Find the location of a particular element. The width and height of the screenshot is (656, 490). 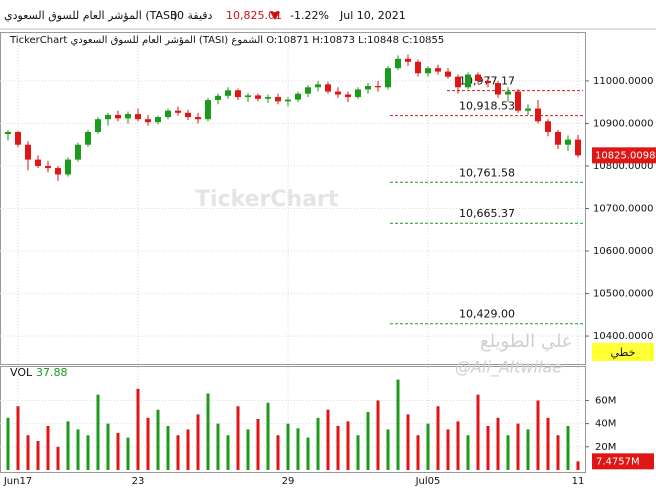

last-volume-box is located at coordinates (623, 461).